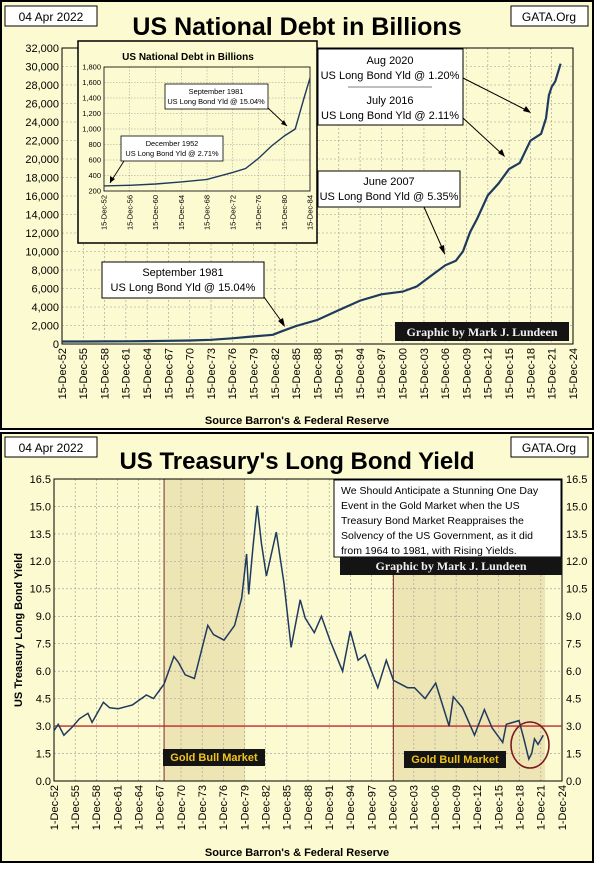  Describe the element at coordinates (169, 373) in the screenshot. I see `x-tick-label: 15-Dec-67` at that location.